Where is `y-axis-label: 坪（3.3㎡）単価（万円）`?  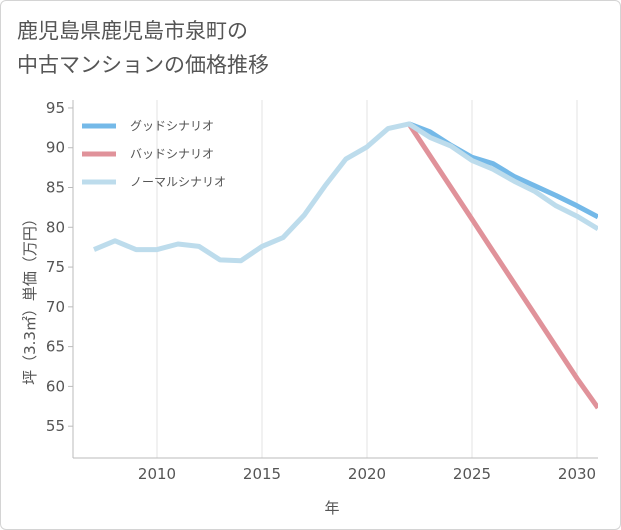
y-axis-label: 坪（3.3㎡）単価（万円） is located at coordinates (30, 298).